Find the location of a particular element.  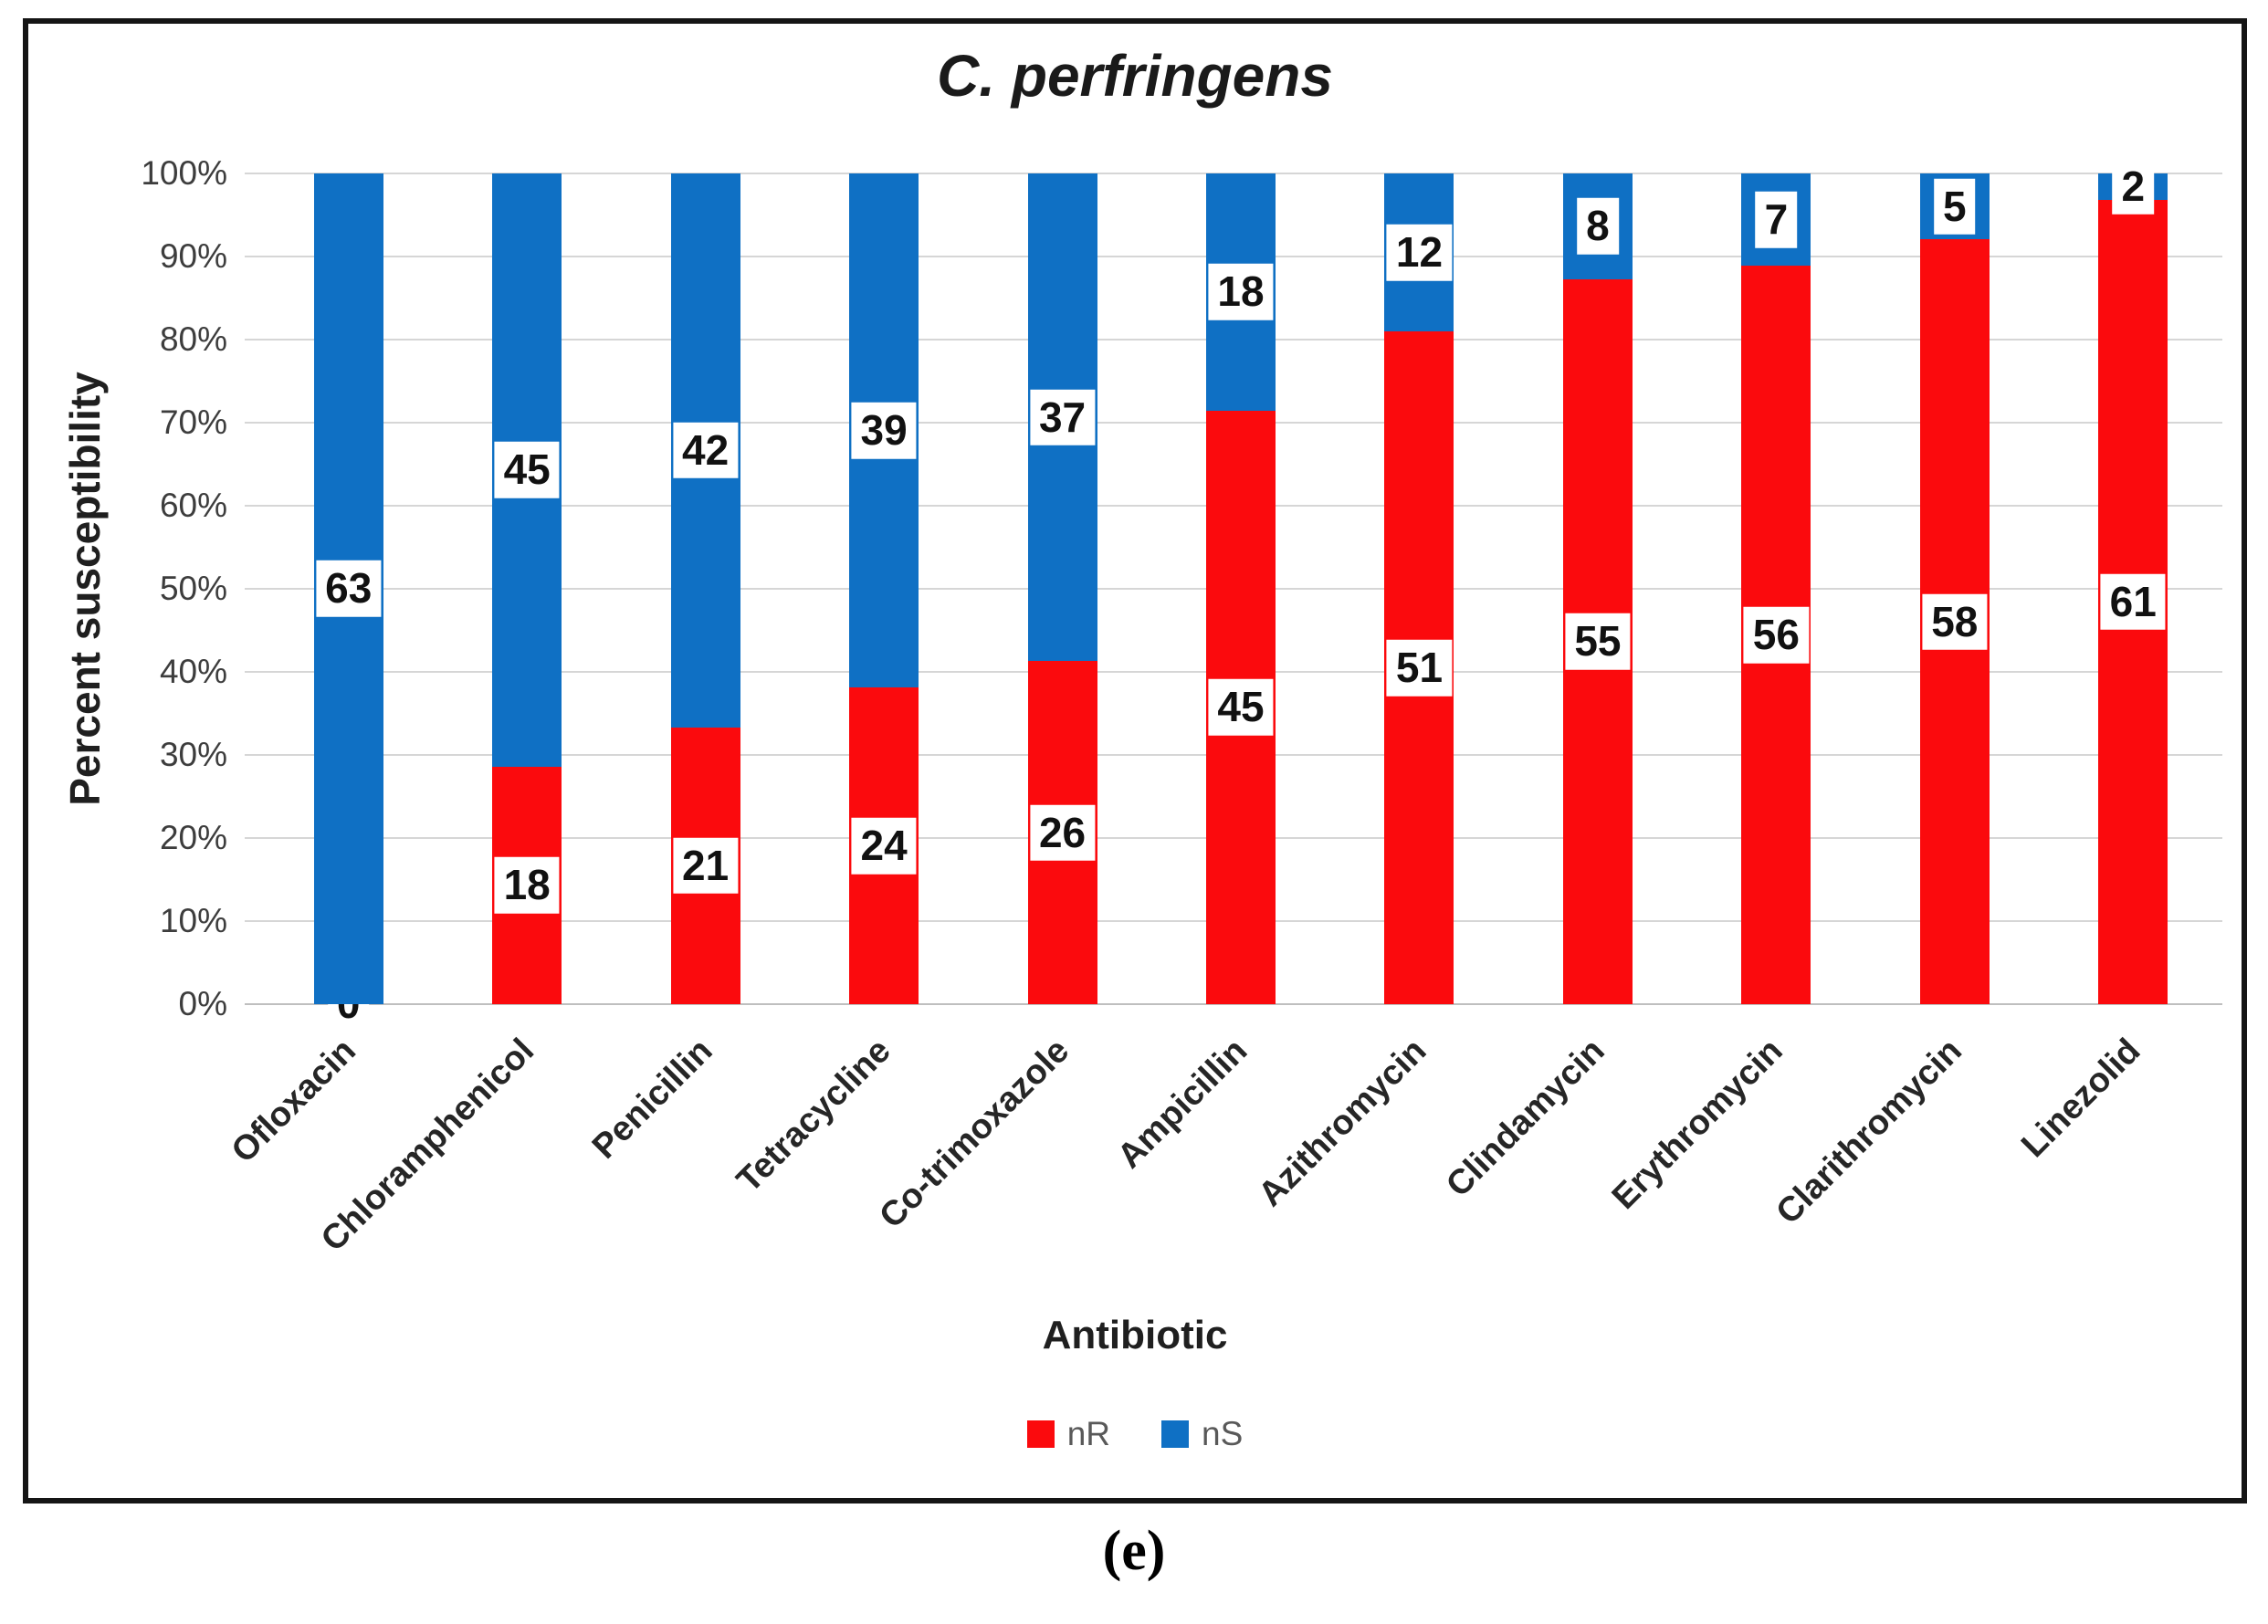

data-label-ns-ampicillin: 18 is located at coordinates (1241, 292).